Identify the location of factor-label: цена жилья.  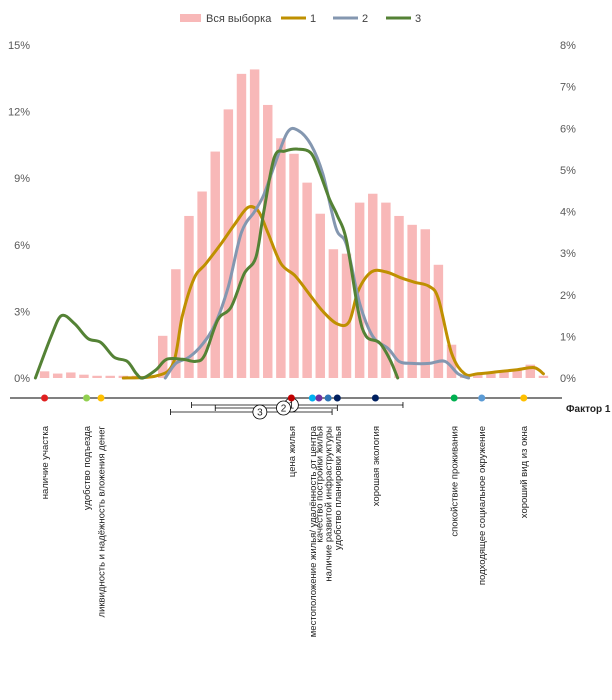
(292, 451).